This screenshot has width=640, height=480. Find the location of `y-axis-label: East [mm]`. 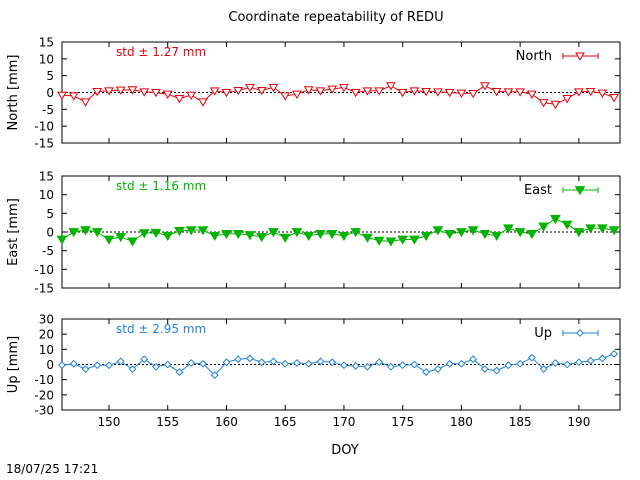

y-axis-label: East [mm] is located at coordinates (13, 232).